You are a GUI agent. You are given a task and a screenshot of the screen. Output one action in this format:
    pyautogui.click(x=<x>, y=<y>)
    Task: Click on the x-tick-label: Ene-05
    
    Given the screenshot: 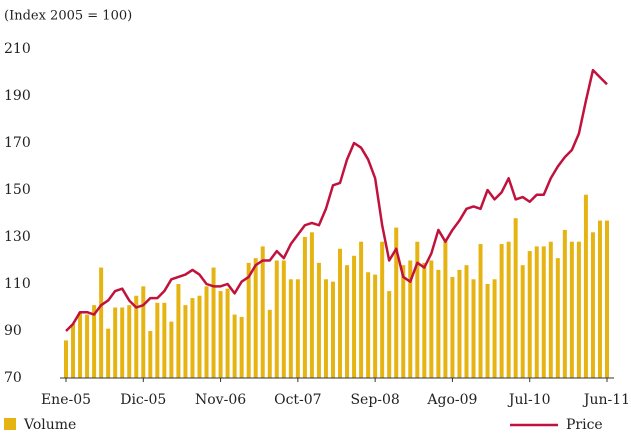 What is the action you would take?
    pyautogui.click(x=66, y=400)
    